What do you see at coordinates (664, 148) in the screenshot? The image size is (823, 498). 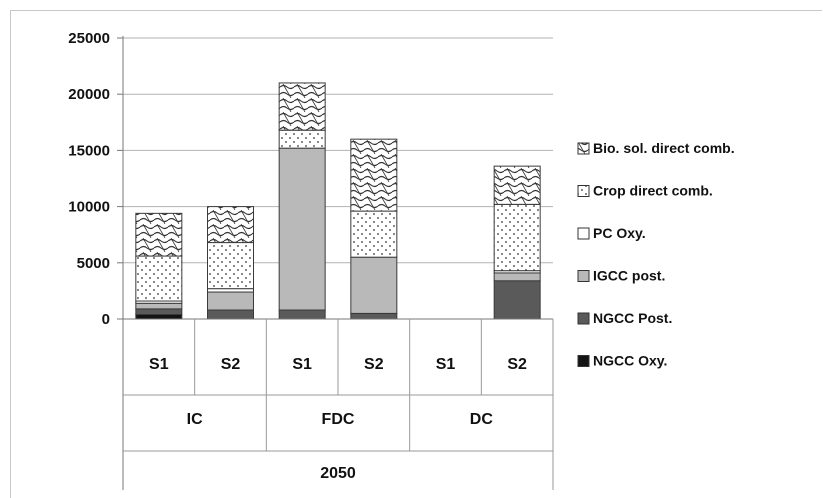 I see `legend-label: Bio. sol. direct comb.` at bounding box center [664, 148].